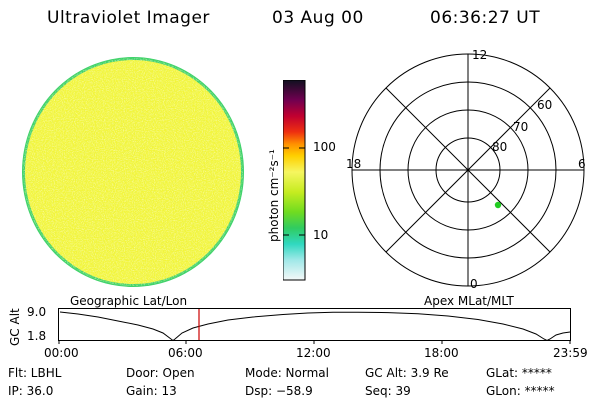 Image resolution: width=600 pixels, height=400 pixels. I want to click on gain-value: Gain: 13, so click(151, 391).